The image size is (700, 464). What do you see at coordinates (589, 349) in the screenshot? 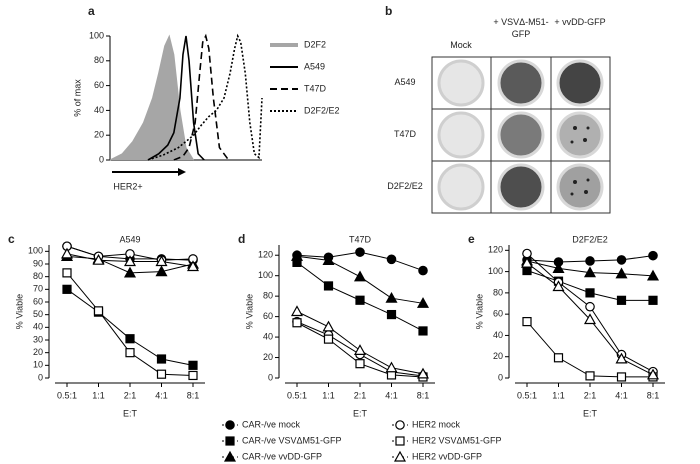
I see `series-line` at bounding box center [589, 349].